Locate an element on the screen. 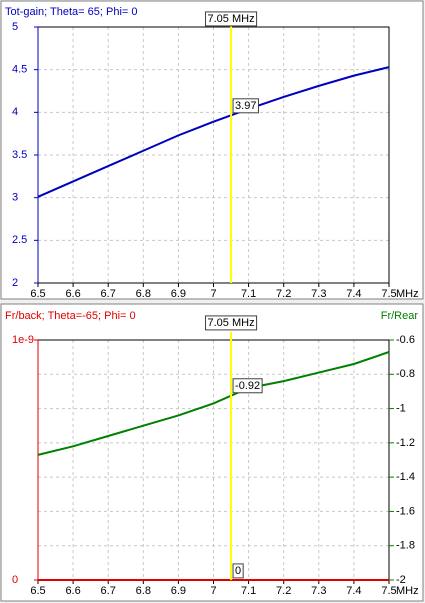  y-tick-label: 5 is located at coordinates (15, 27).